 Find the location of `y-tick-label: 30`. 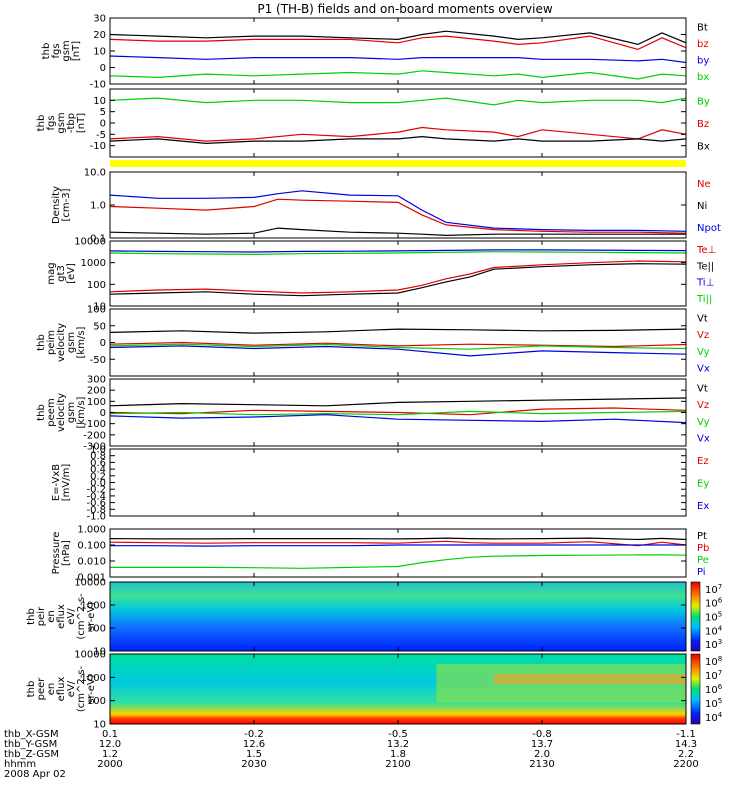

y-tick-label: 30 is located at coordinates (99, 19).